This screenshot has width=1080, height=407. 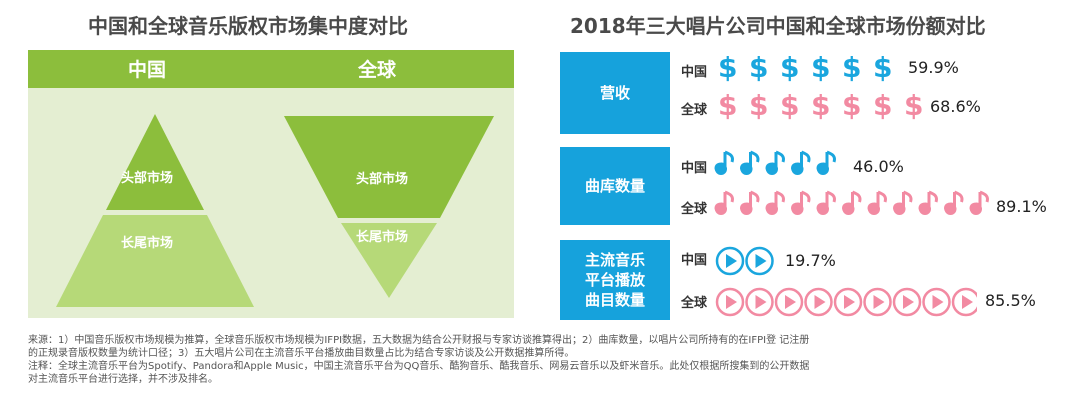 What do you see at coordinates (155, 162) in the screenshot?
I see `china-head-market-triangle` at bounding box center [155, 162].